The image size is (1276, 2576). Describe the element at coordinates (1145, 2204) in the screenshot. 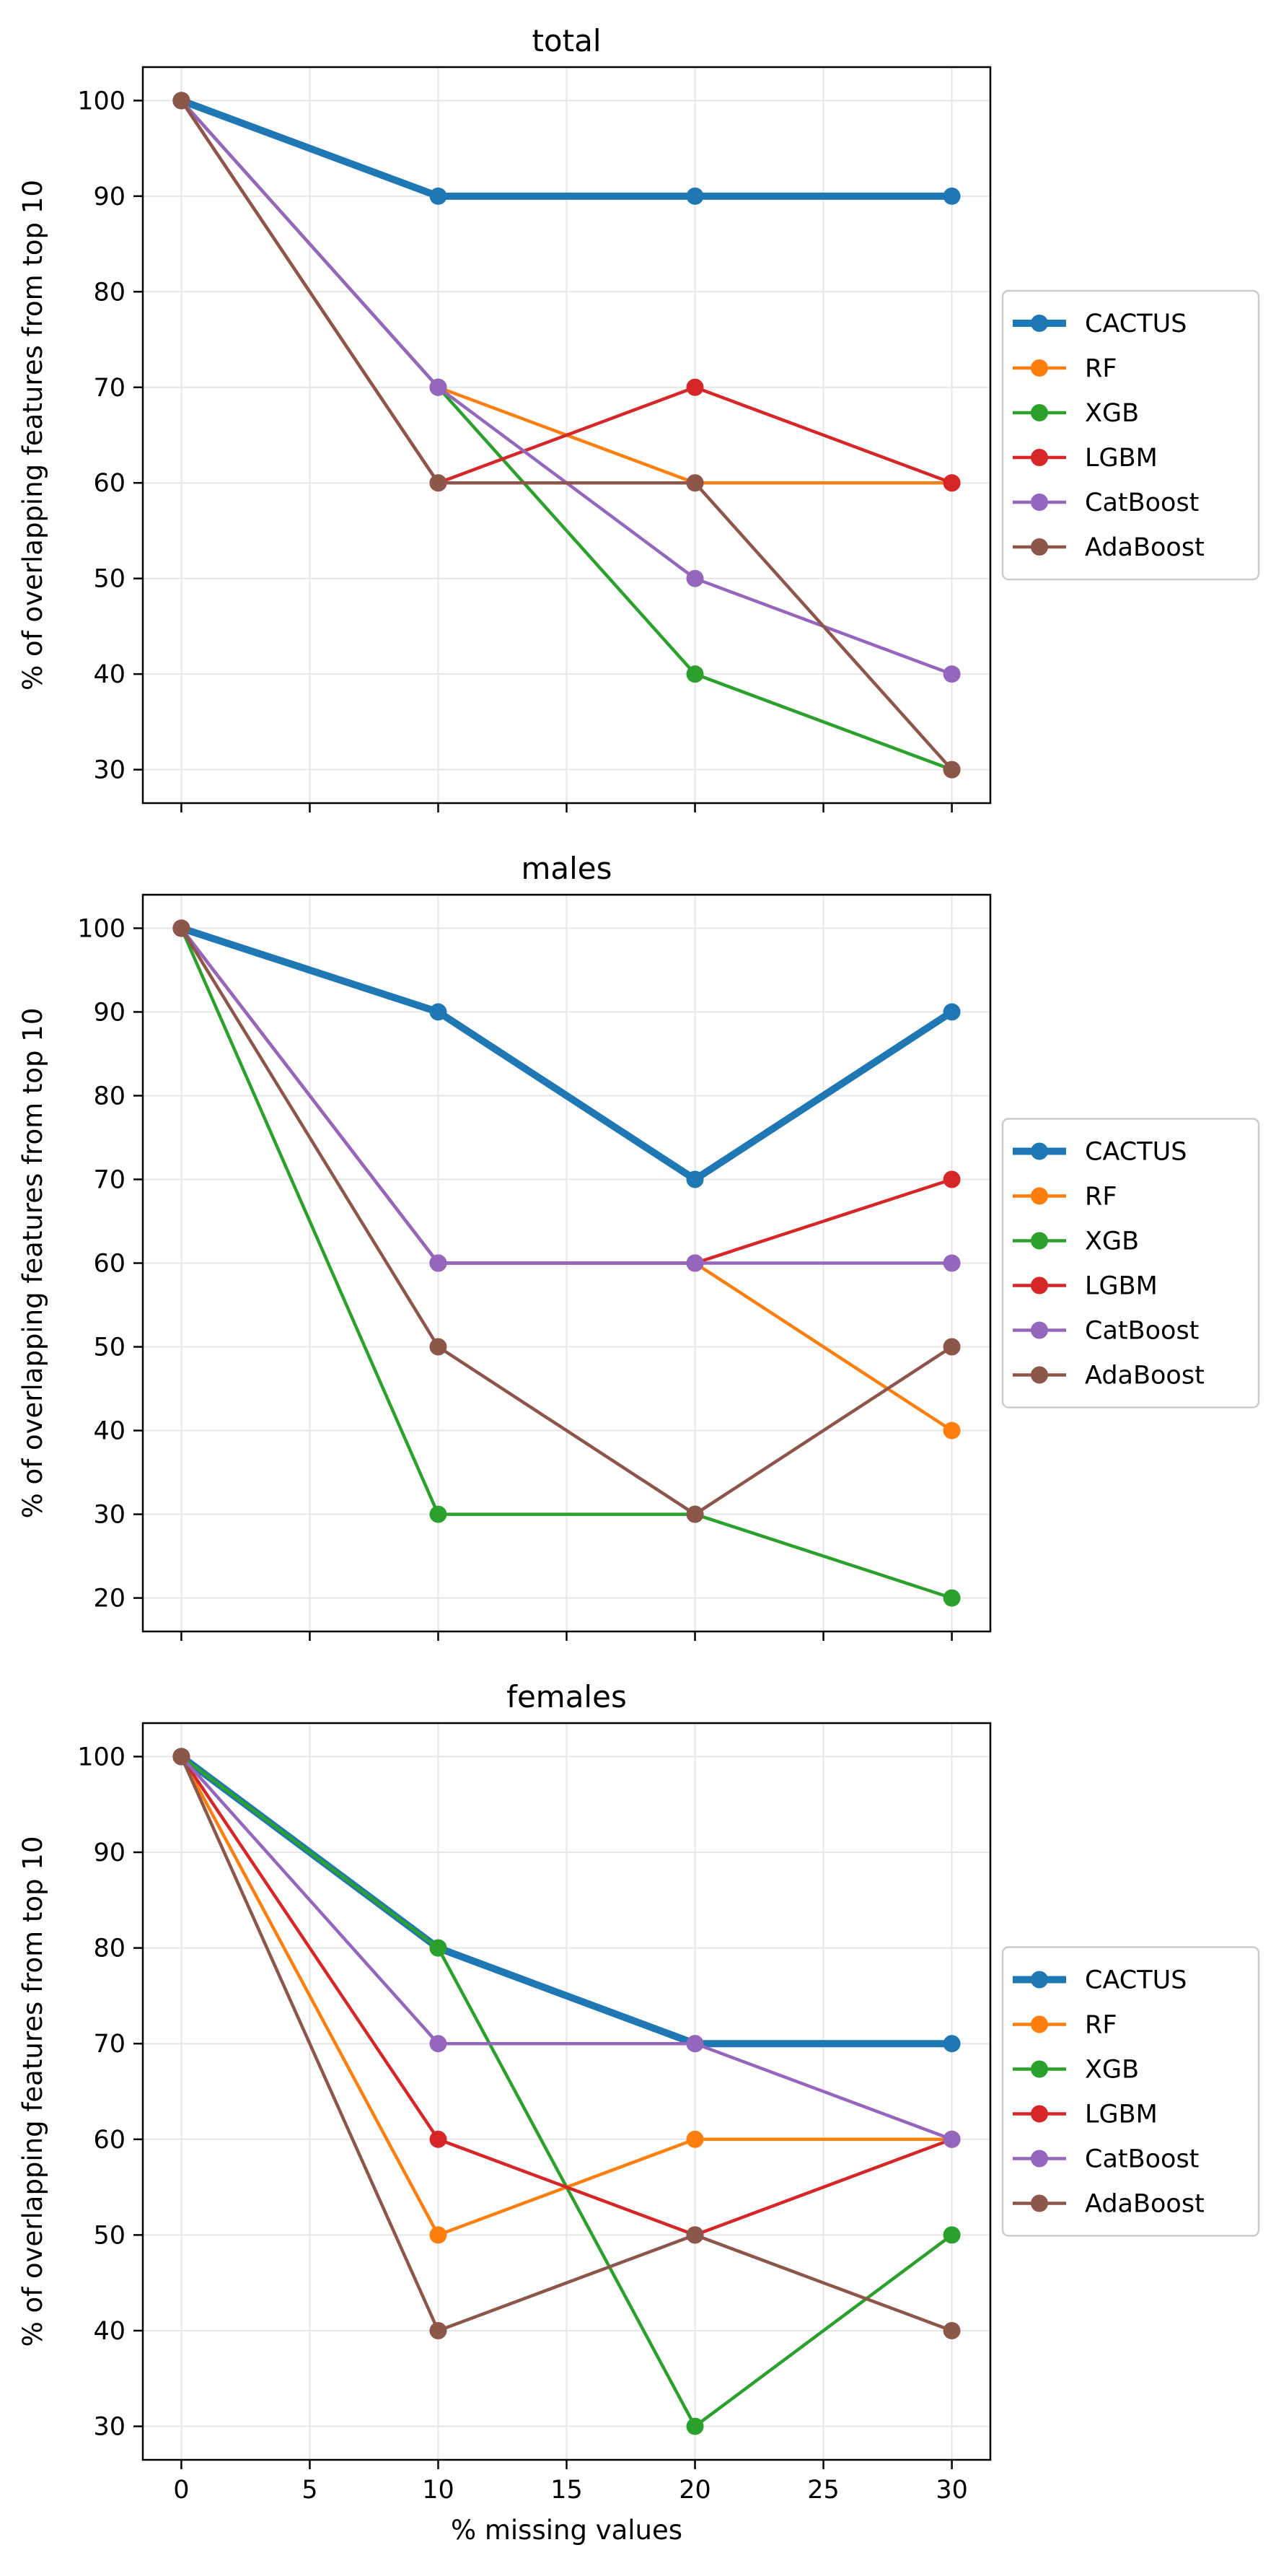

I see `legend-entry-AdaBoost: AdaBoost` at that location.